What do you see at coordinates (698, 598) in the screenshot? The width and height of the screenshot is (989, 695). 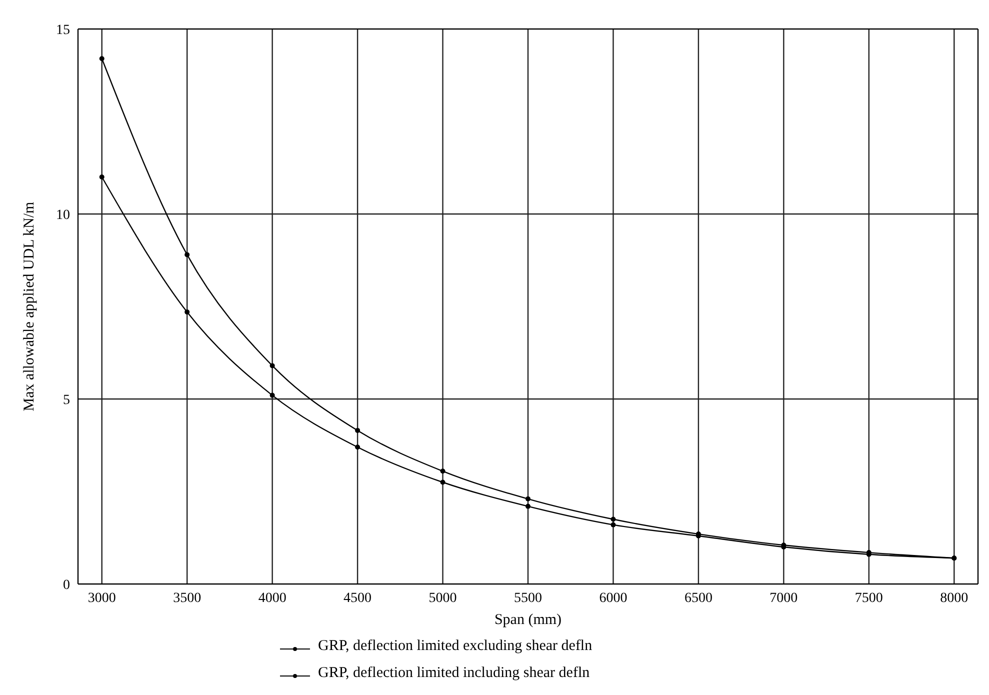 I see `x-tick-label: 6500` at bounding box center [698, 598].